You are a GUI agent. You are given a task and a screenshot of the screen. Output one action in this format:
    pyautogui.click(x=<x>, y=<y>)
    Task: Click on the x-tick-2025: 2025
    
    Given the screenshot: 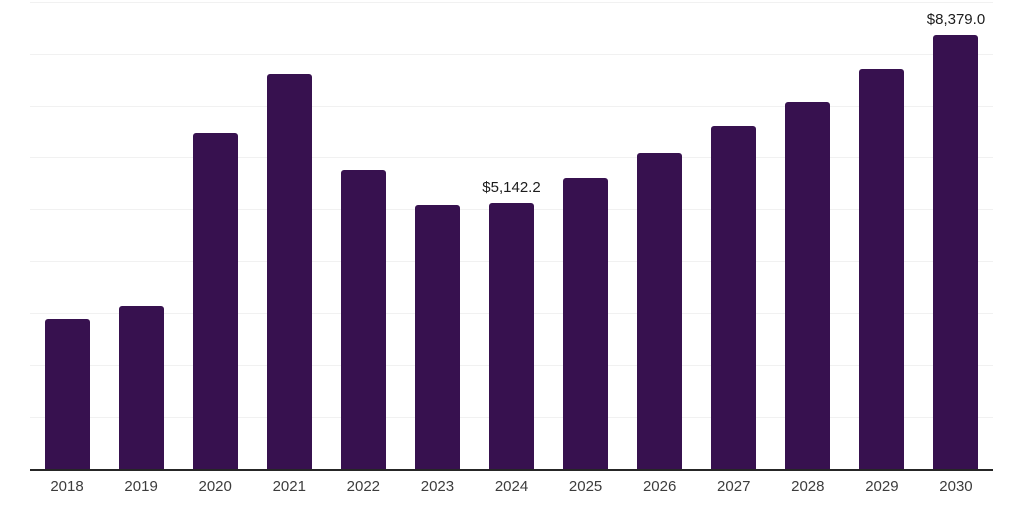 What is the action you would take?
    pyautogui.click(x=585, y=486)
    